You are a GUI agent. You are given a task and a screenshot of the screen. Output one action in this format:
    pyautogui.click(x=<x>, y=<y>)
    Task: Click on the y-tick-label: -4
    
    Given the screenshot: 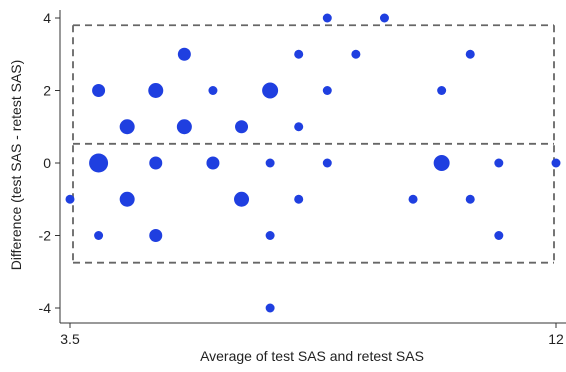 What is the action you would take?
    pyautogui.click(x=45, y=308)
    